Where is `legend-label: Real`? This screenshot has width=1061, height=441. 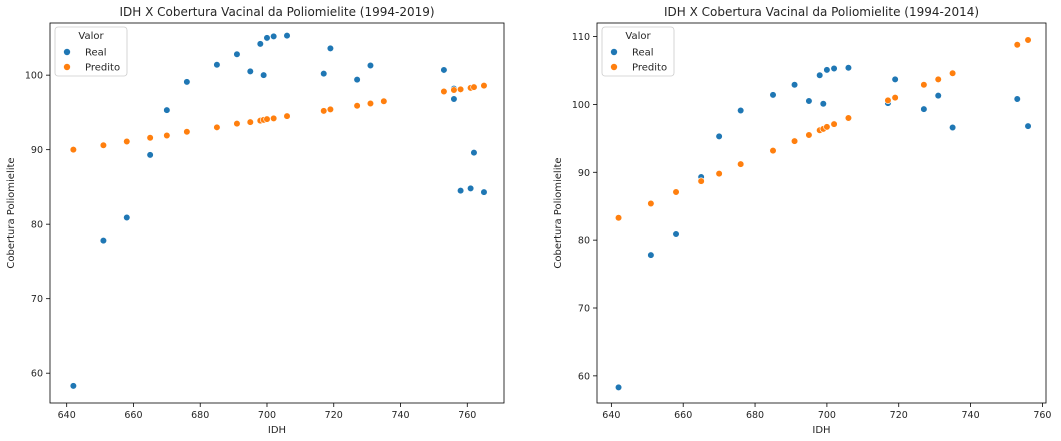 legend-label: Real is located at coordinates (96, 53).